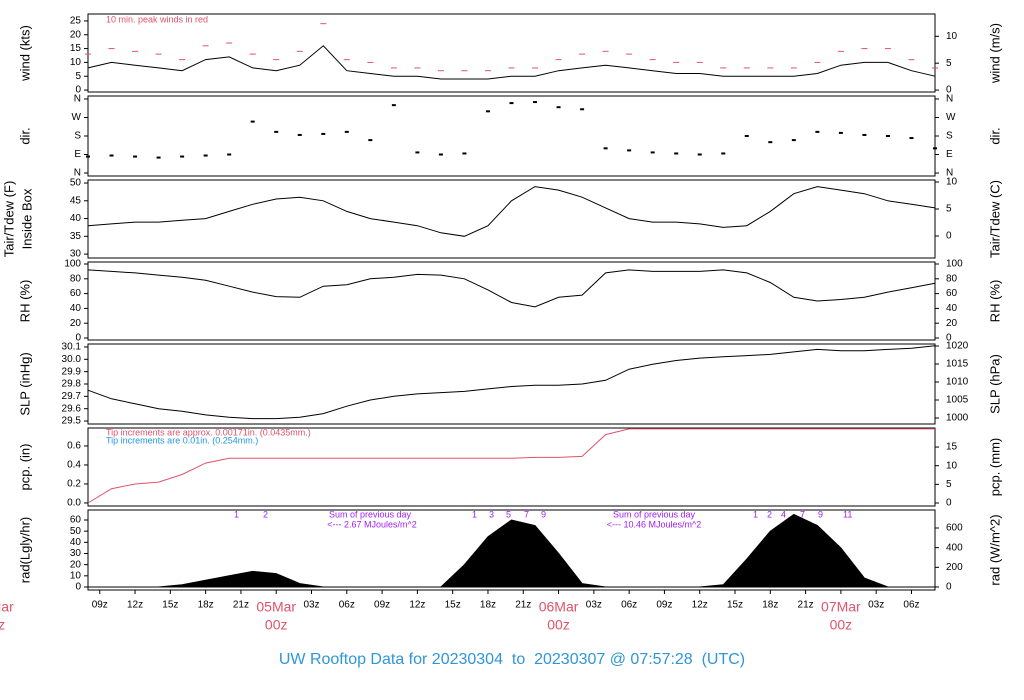 This screenshot has height=700, width=1024. I want to click on annotation: 4, so click(783, 514).